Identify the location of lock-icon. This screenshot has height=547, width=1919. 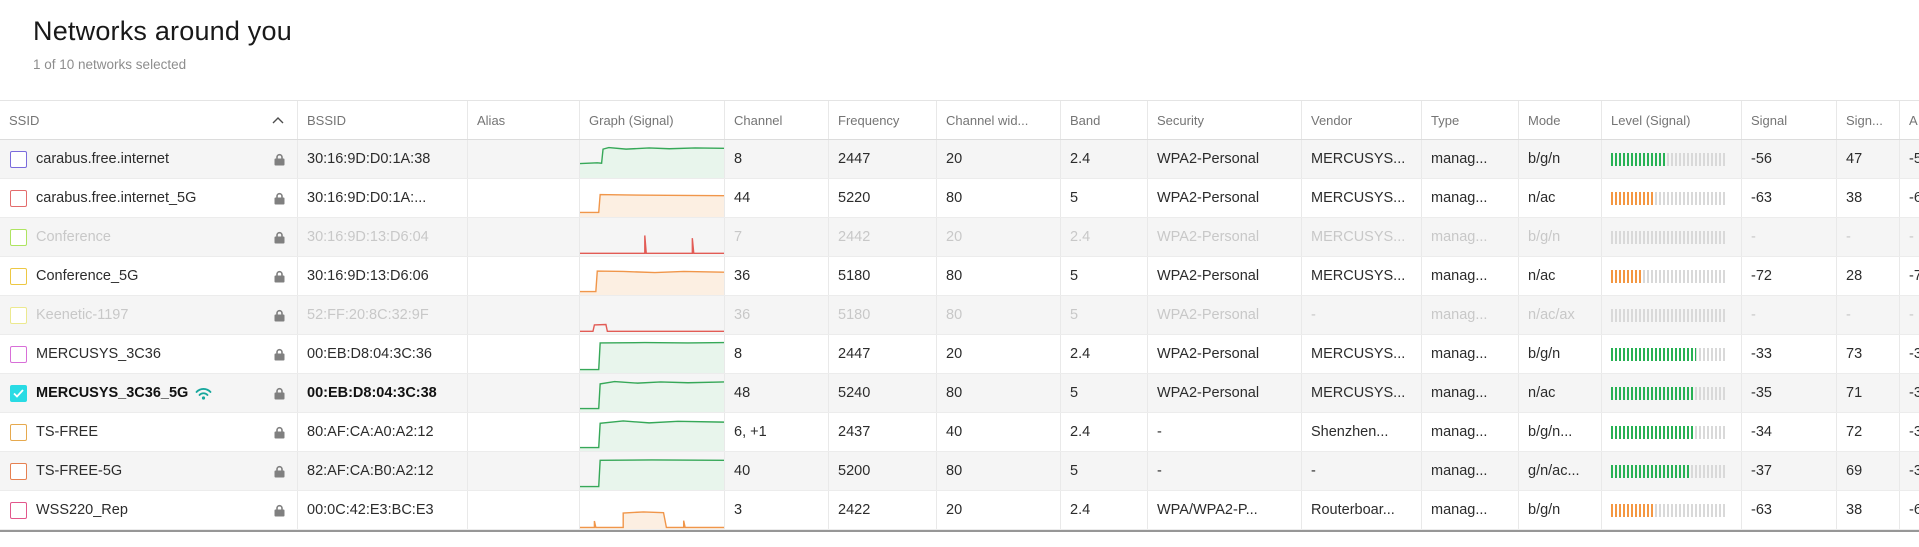
(279, 237).